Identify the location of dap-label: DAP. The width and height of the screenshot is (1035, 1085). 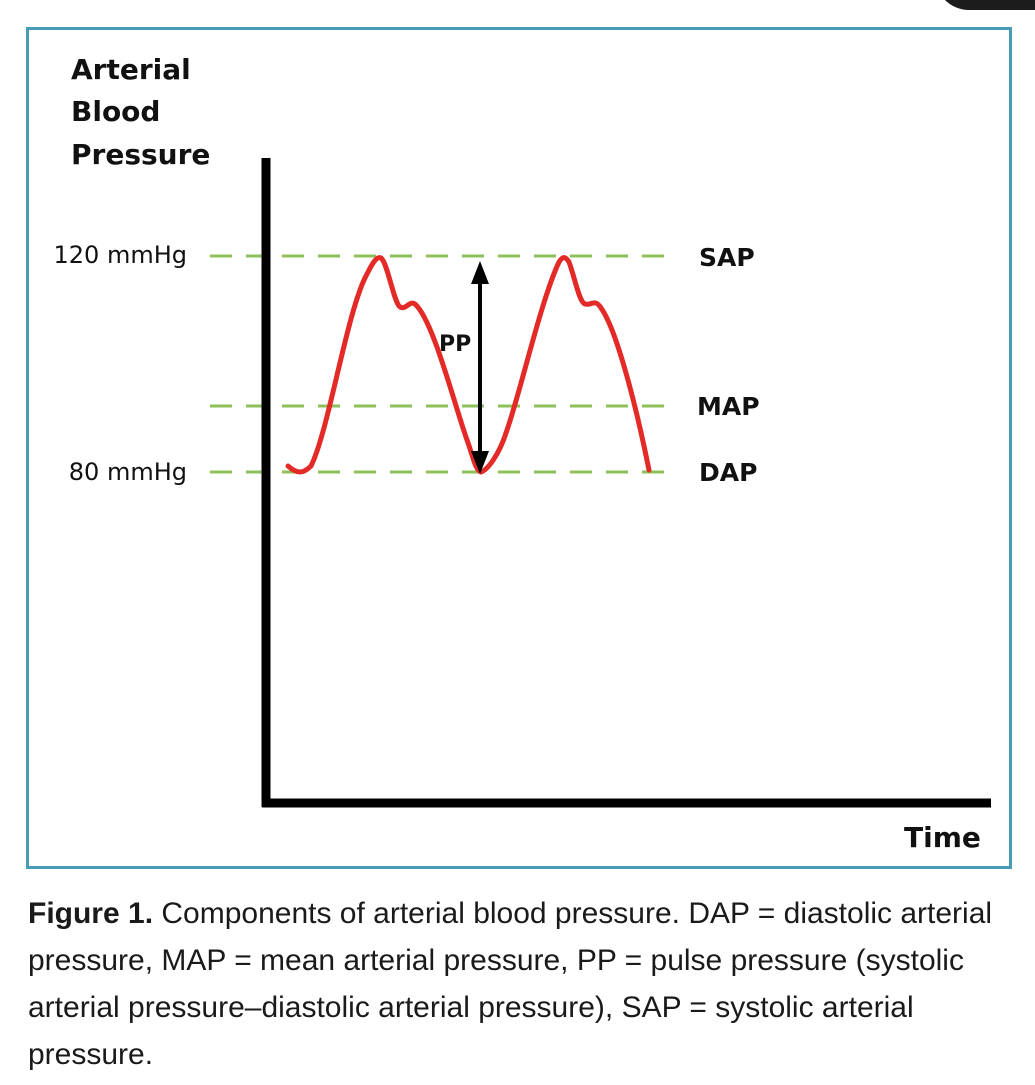
(728, 472).